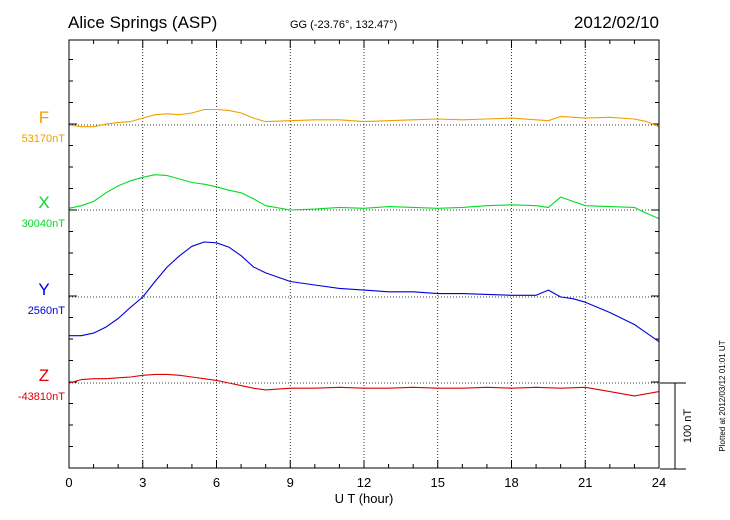  I want to click on series-name-f: F, so click(44, 117).